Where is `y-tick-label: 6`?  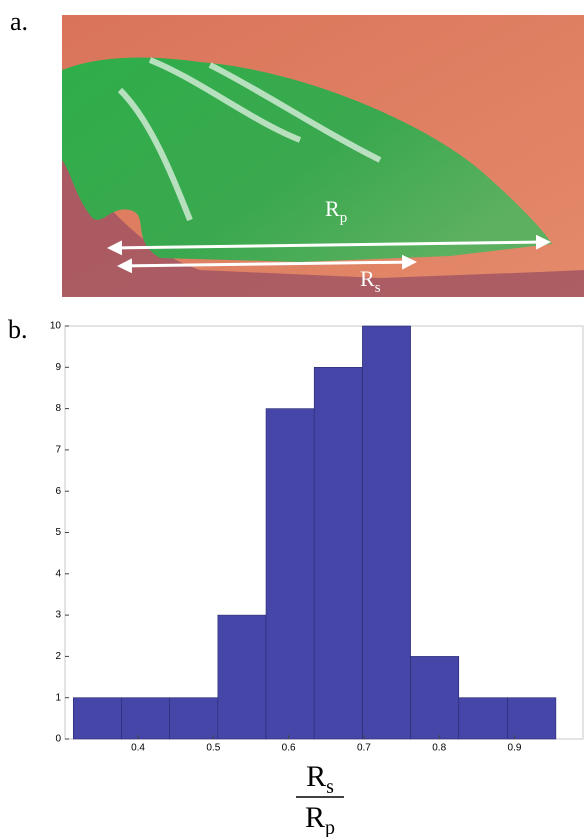
y-tick-label: 6 is located at coordinates (58, 491).